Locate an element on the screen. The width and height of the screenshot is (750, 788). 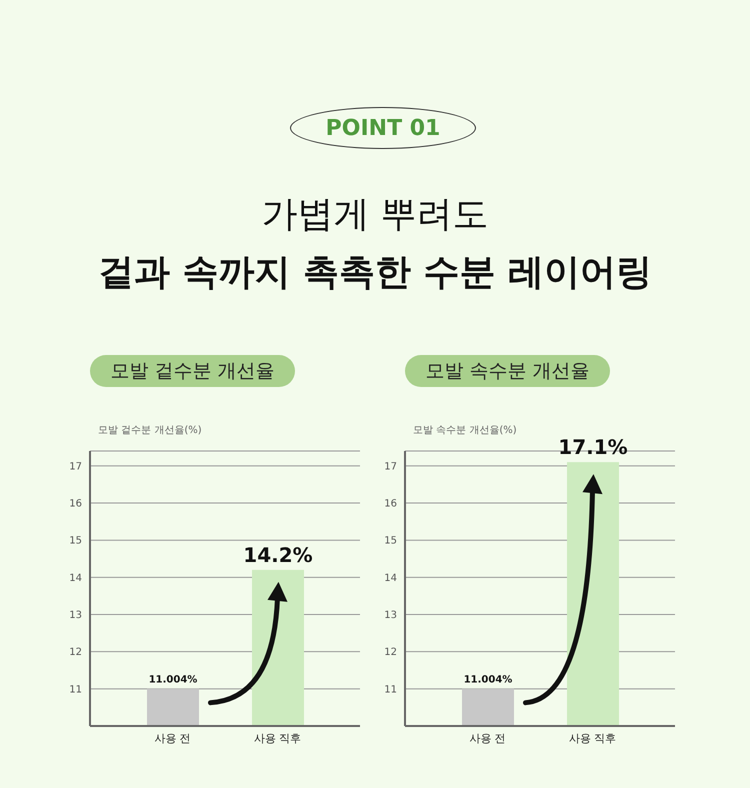
text: POINT 01 is located at coordinates (383, 128).